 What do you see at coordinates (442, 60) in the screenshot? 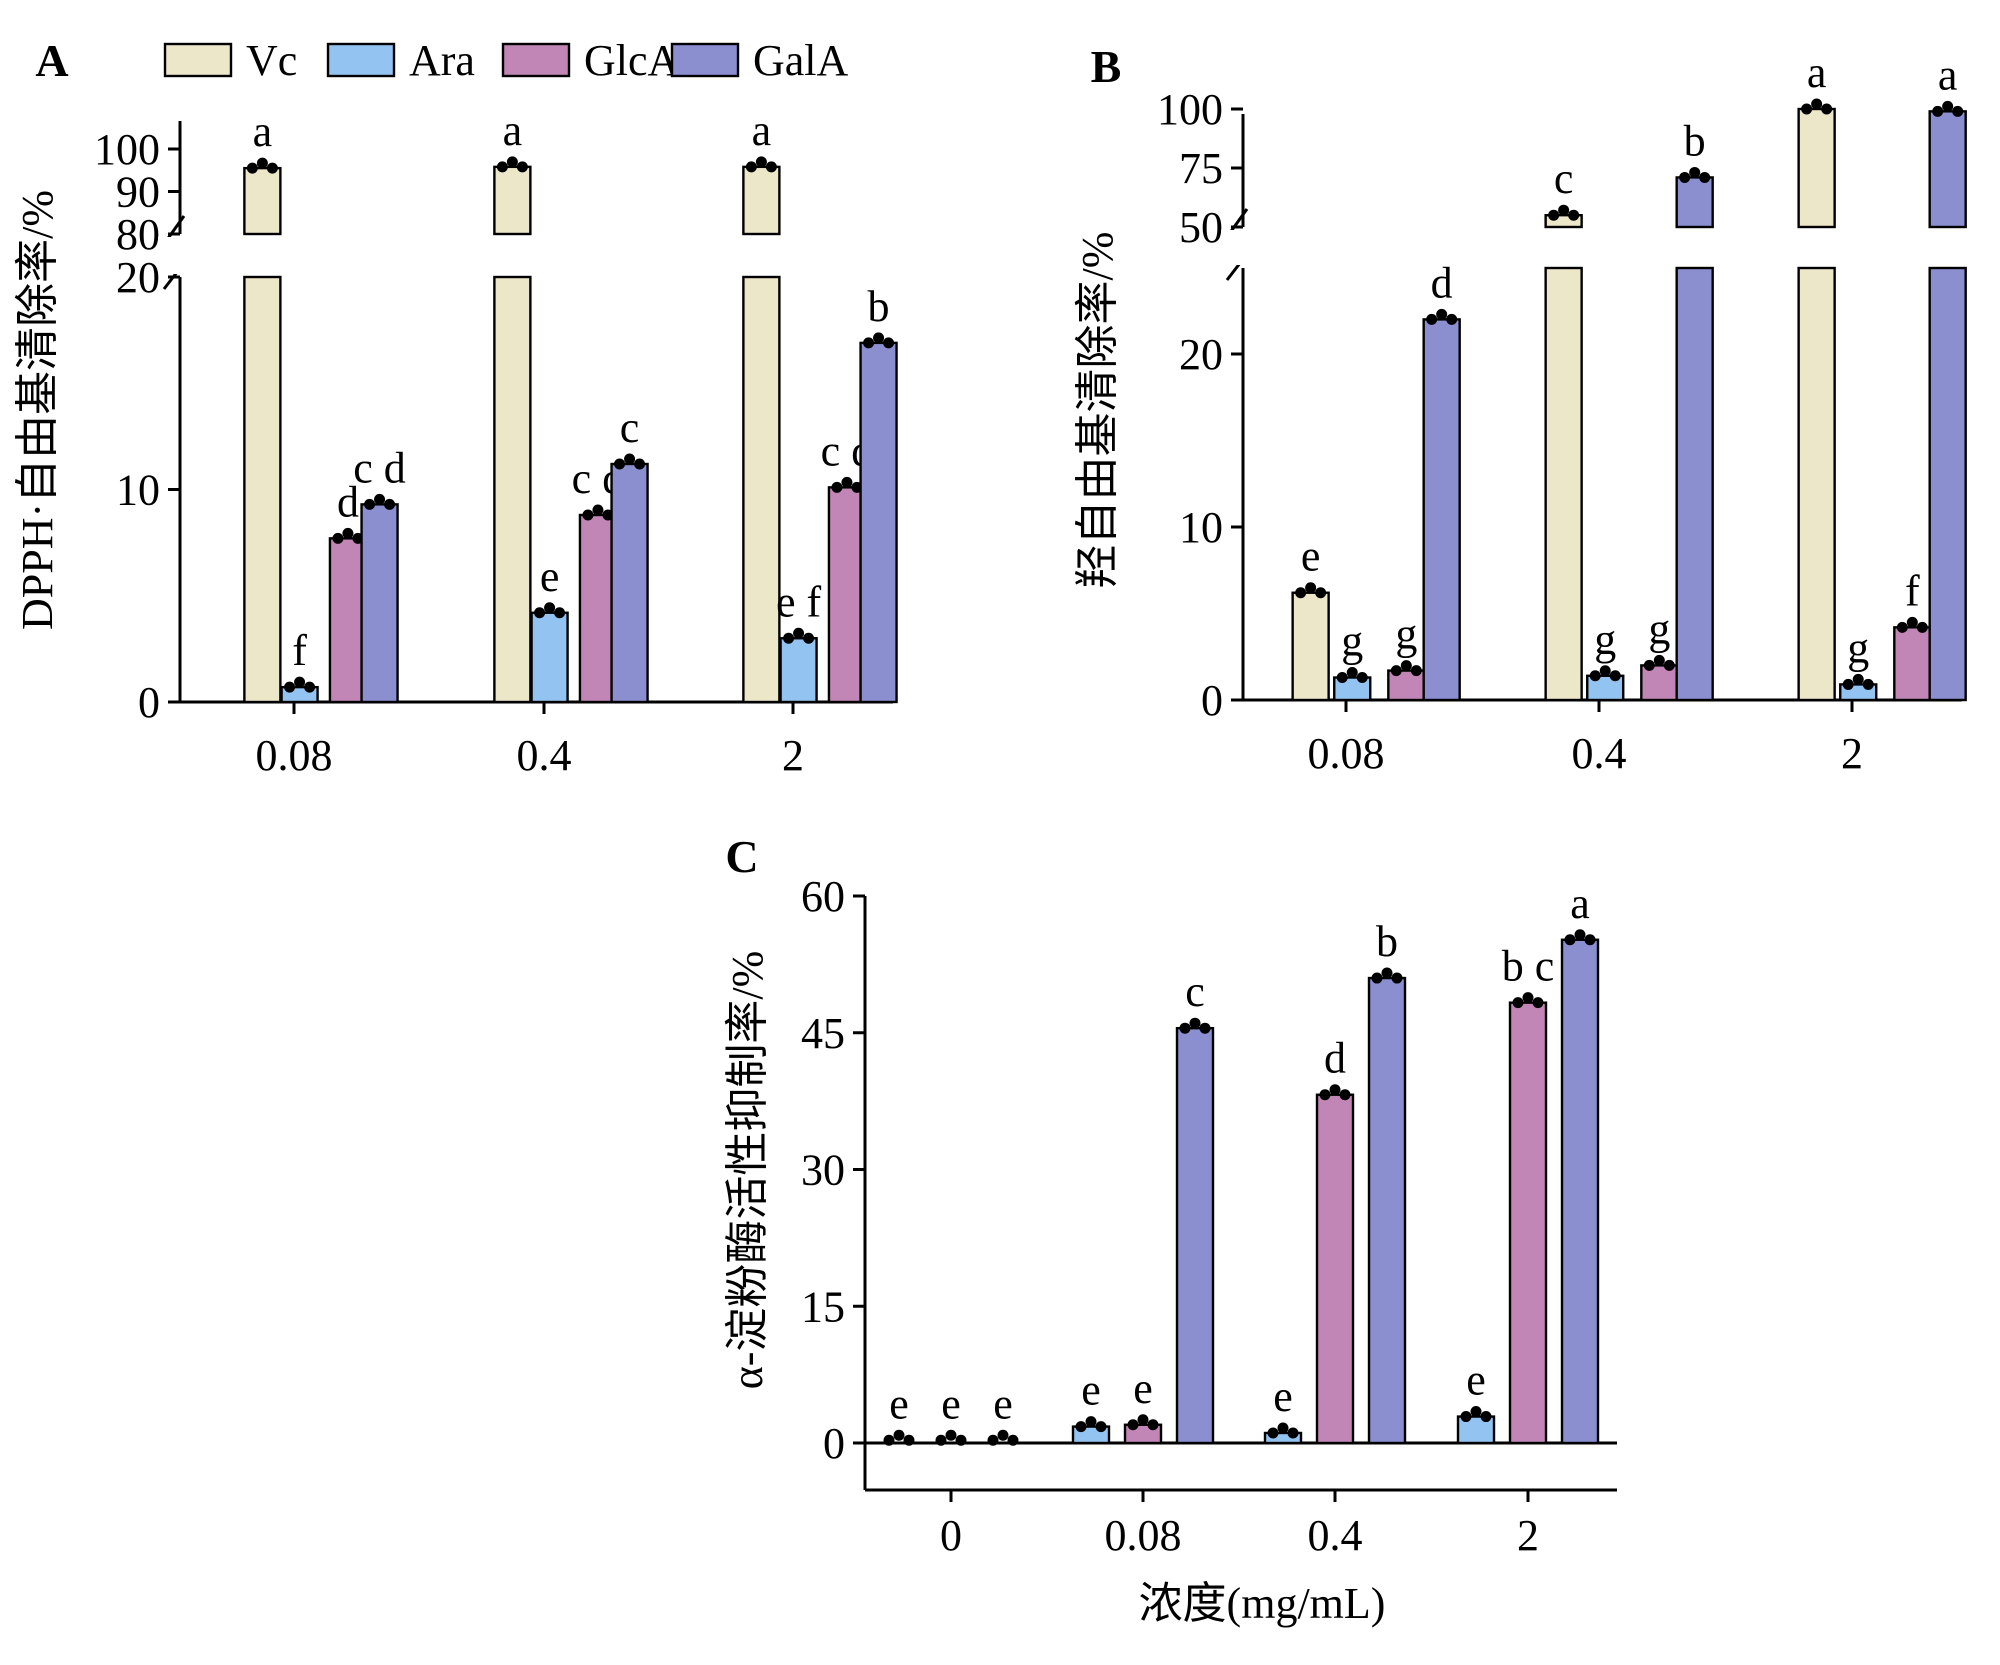
I see `legend-label-ara: Ara` at bounding box center [442, 60].